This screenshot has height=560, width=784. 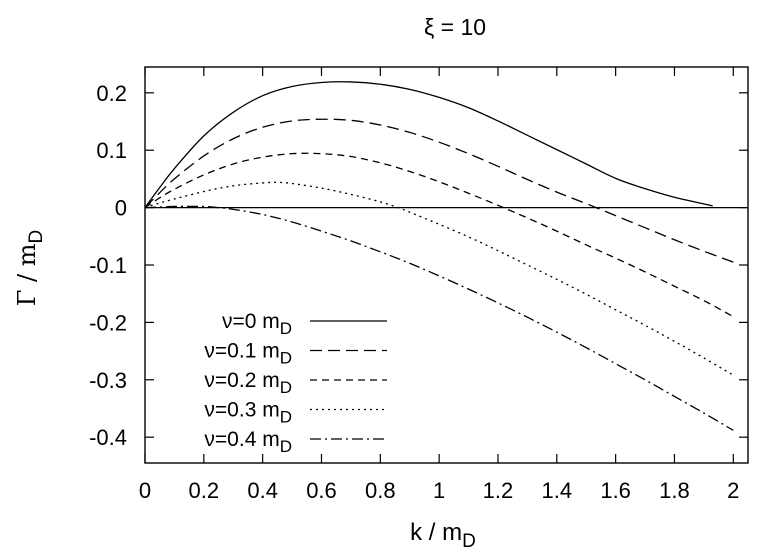 What do you see at coordinates (204, 490) in the screenshot?
I see `x-tick-label: 0.2` at bounding box center [204, 490].